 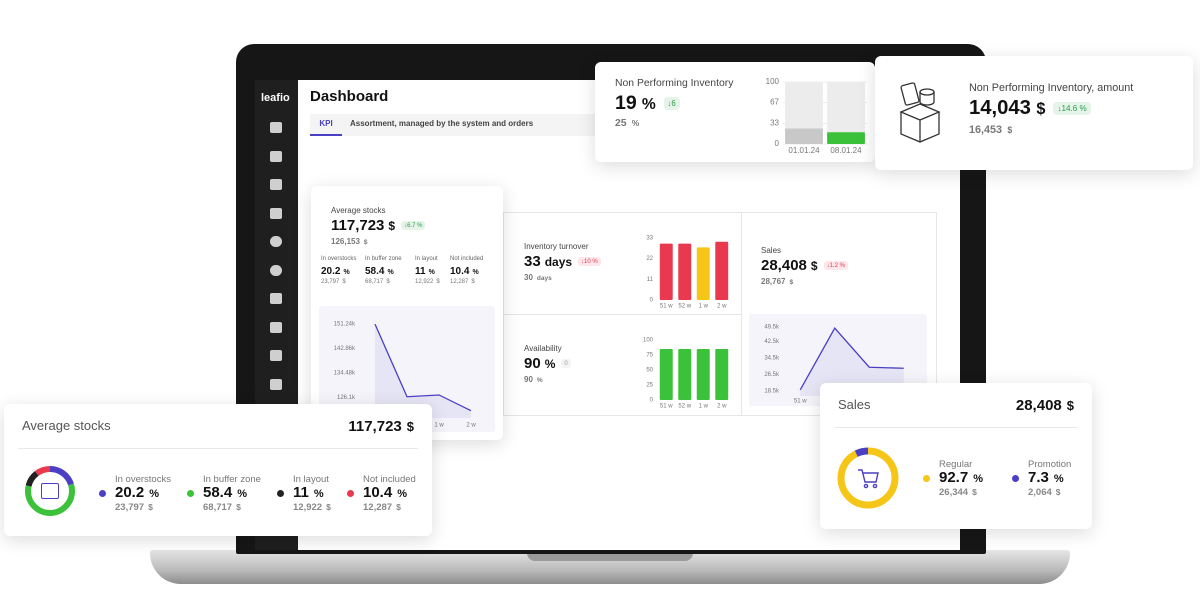 What do you see at coordinates (349, 96) in the screenshot?
I see `page-title: Dashboard` at bounding box center [349, 96].